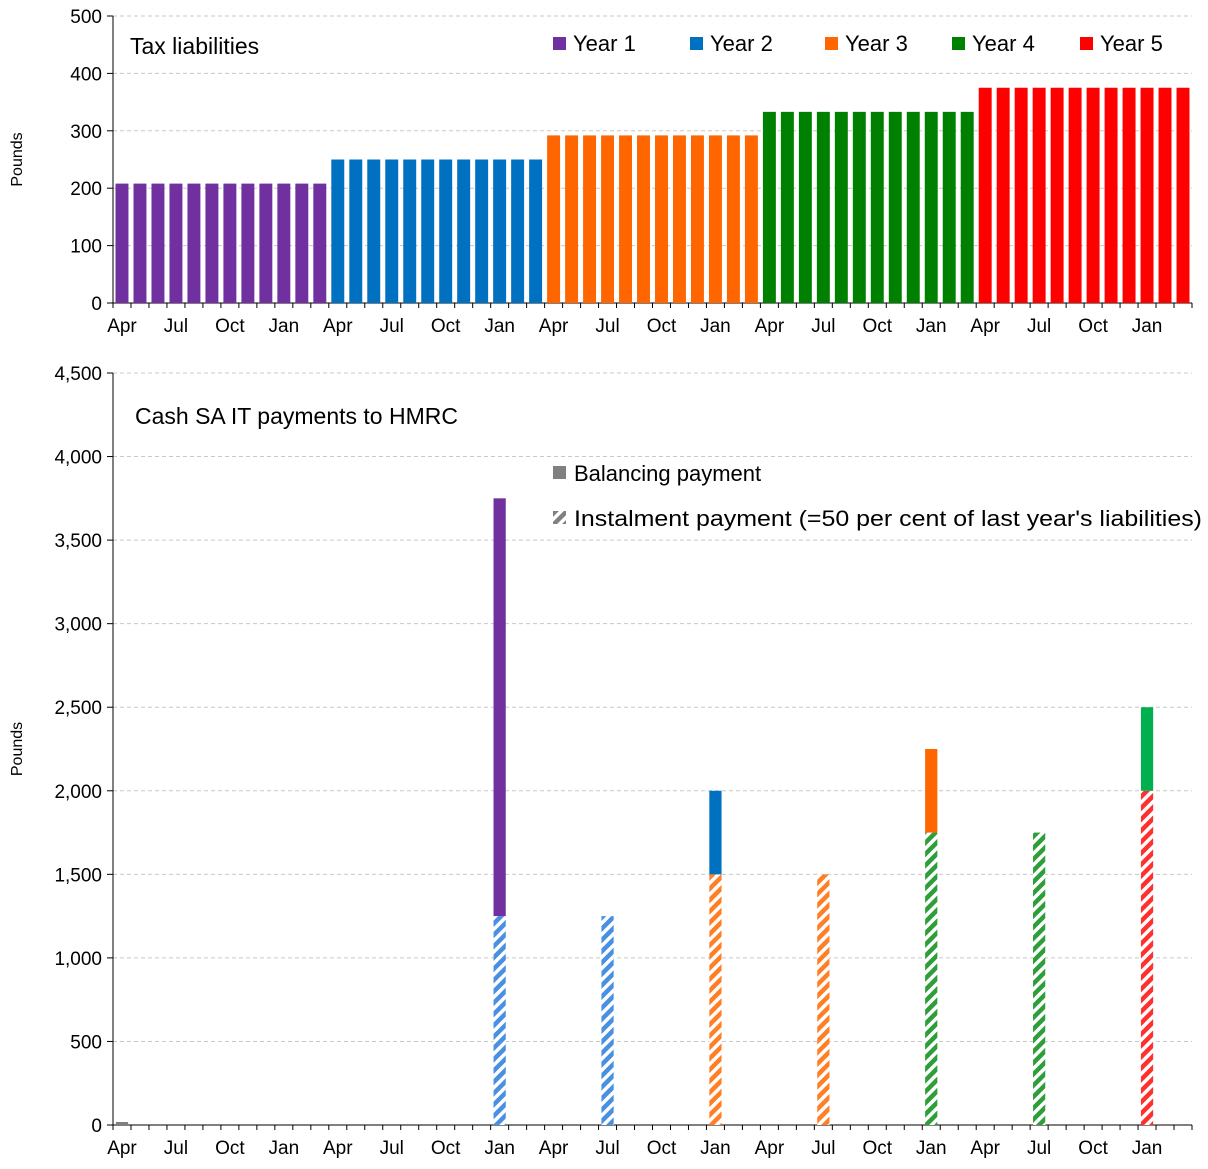 The image size is (1208, 1169). Describe the element at coordinates (78, 875) in the screenshot. I see `y-tick-label: 1,500` at that location.